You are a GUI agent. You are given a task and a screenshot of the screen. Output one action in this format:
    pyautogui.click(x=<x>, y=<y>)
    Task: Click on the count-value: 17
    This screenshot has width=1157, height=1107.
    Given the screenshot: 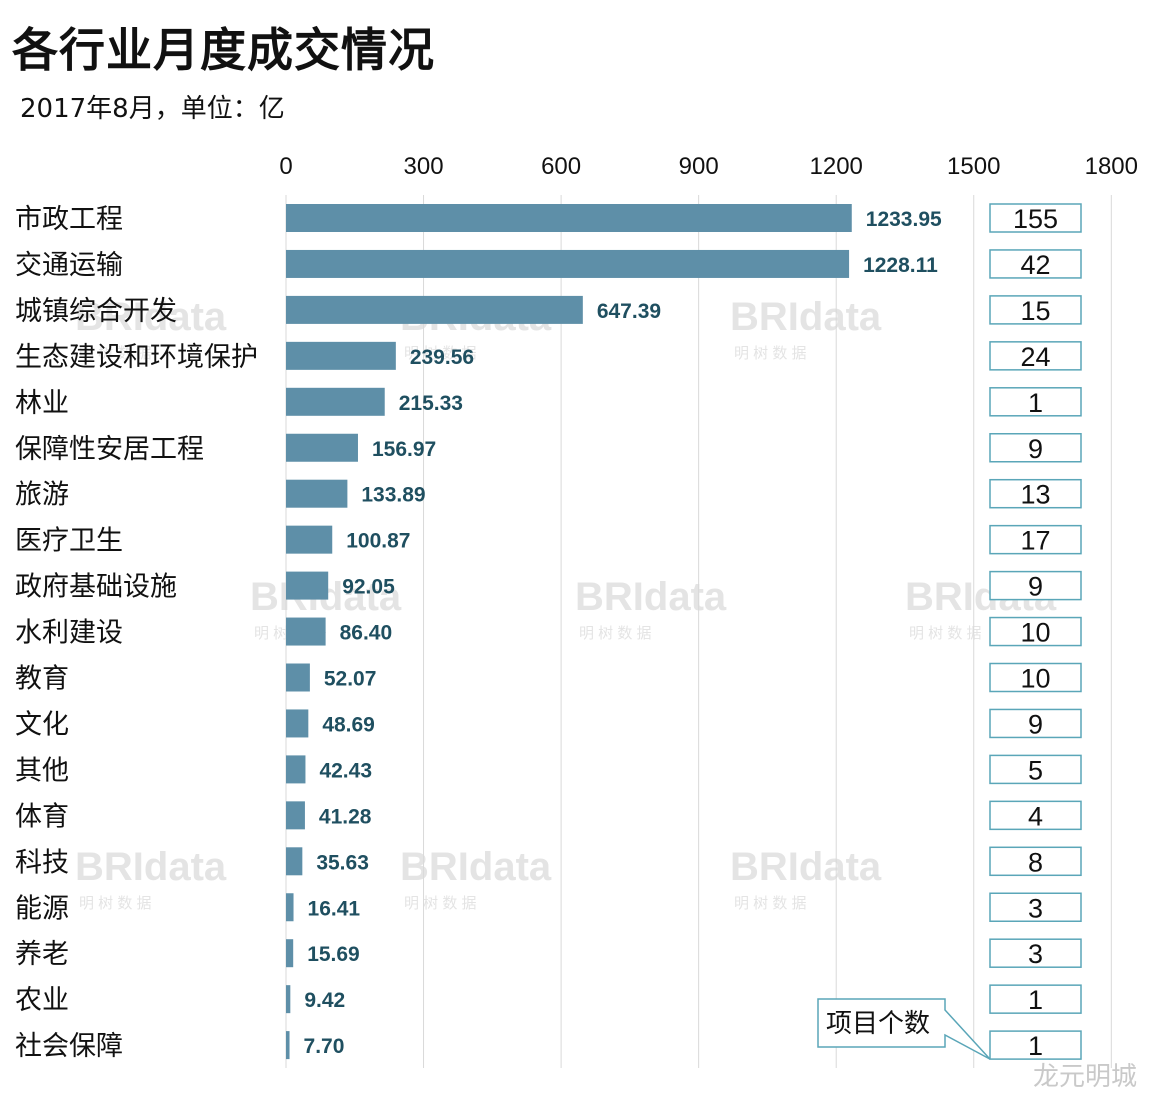 What is the action you would take?
    pyautogui.click(x=1035, y=541)
    